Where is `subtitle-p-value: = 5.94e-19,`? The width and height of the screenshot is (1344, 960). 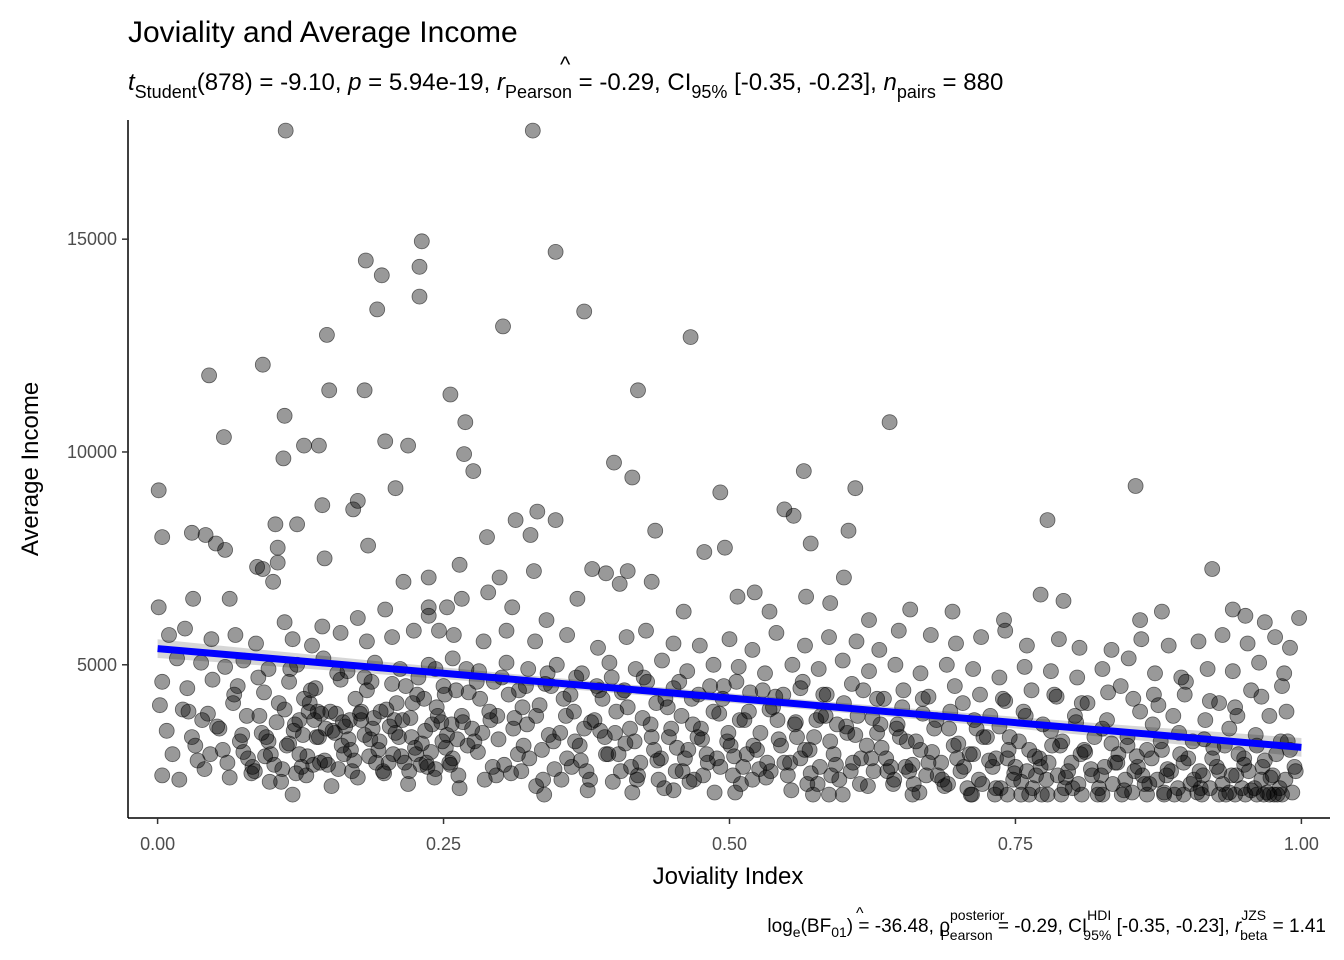
subtitle-p-value: = 5.94e-19, is located at coordinates (429, 82).